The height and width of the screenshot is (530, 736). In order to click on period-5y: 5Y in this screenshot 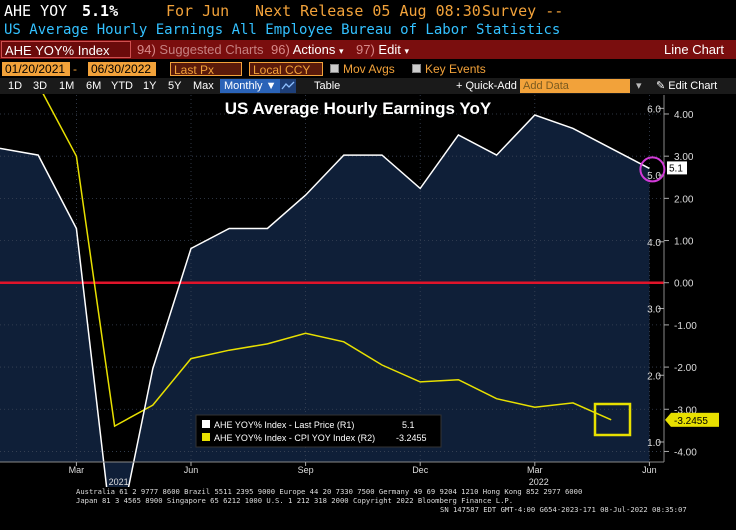, I will do `click(175, 86)`.